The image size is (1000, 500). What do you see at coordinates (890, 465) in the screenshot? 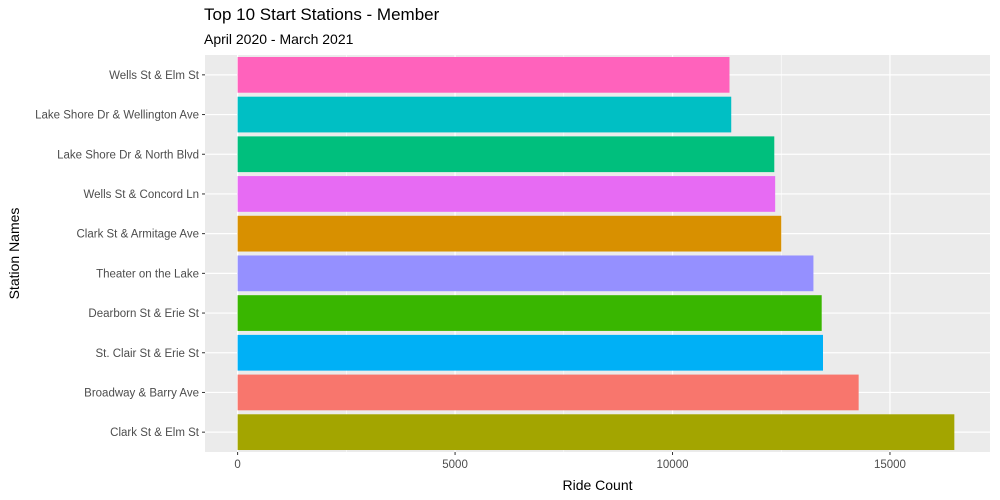
I see `x-tick-label: 15000` at bounding box center [890, 465].